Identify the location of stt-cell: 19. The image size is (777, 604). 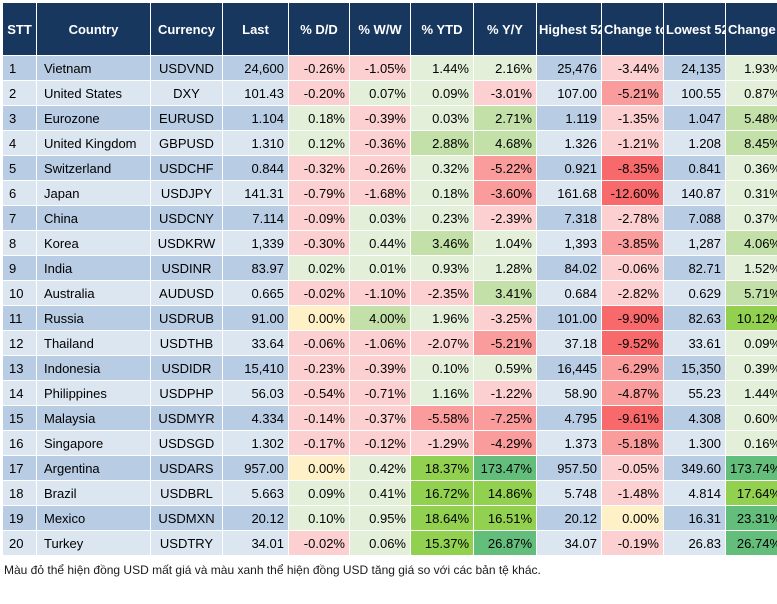
(20, 518).